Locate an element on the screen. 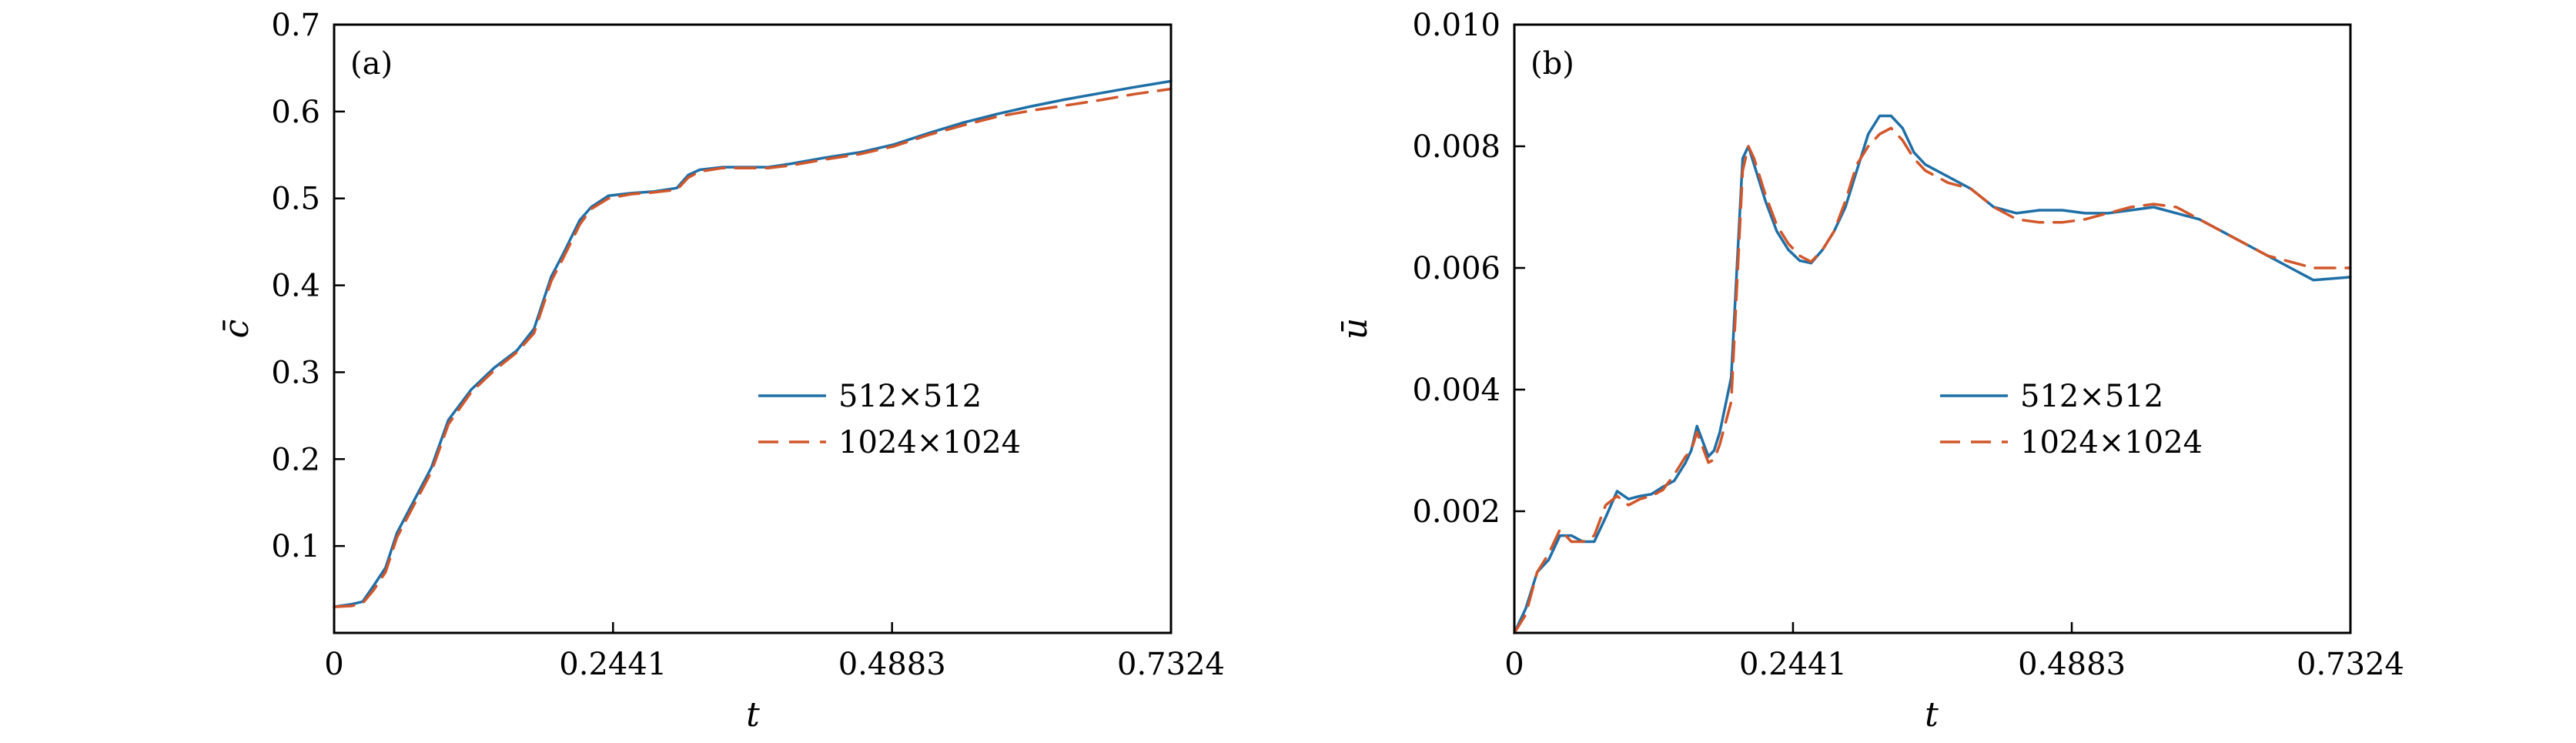  y-tick-label: 0.010 is located at coordinates (1456, 25).